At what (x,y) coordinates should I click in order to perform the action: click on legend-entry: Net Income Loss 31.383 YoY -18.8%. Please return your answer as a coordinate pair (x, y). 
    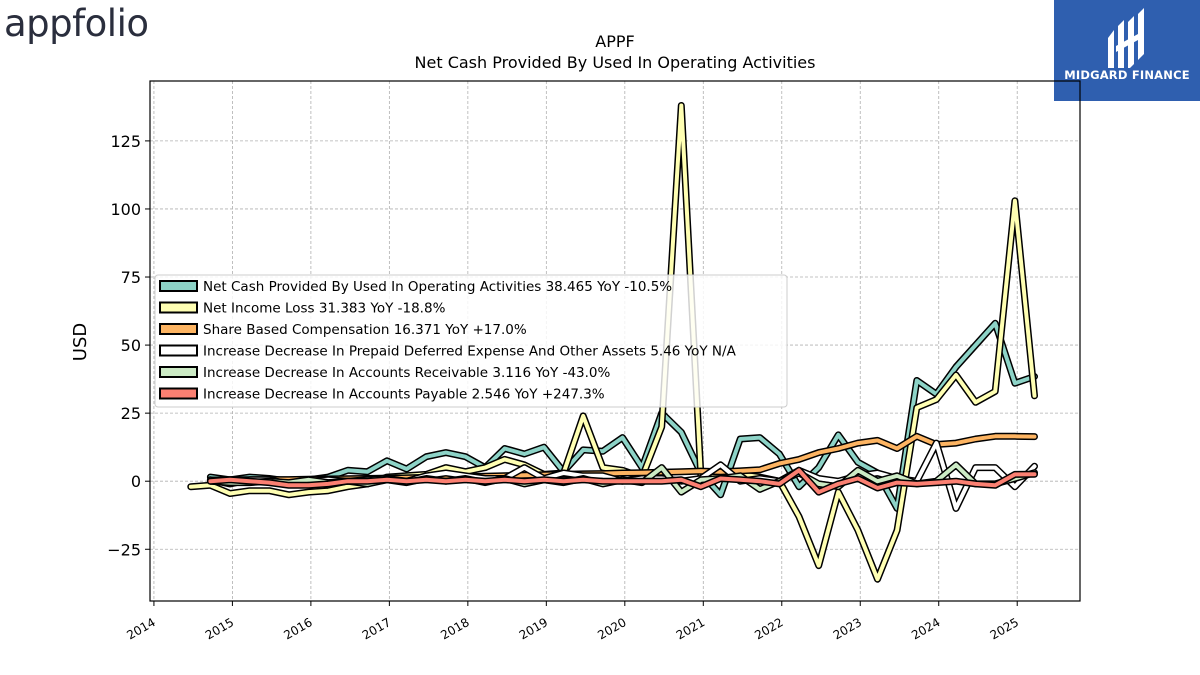
    Looking at the image, I should click on (302, 309).